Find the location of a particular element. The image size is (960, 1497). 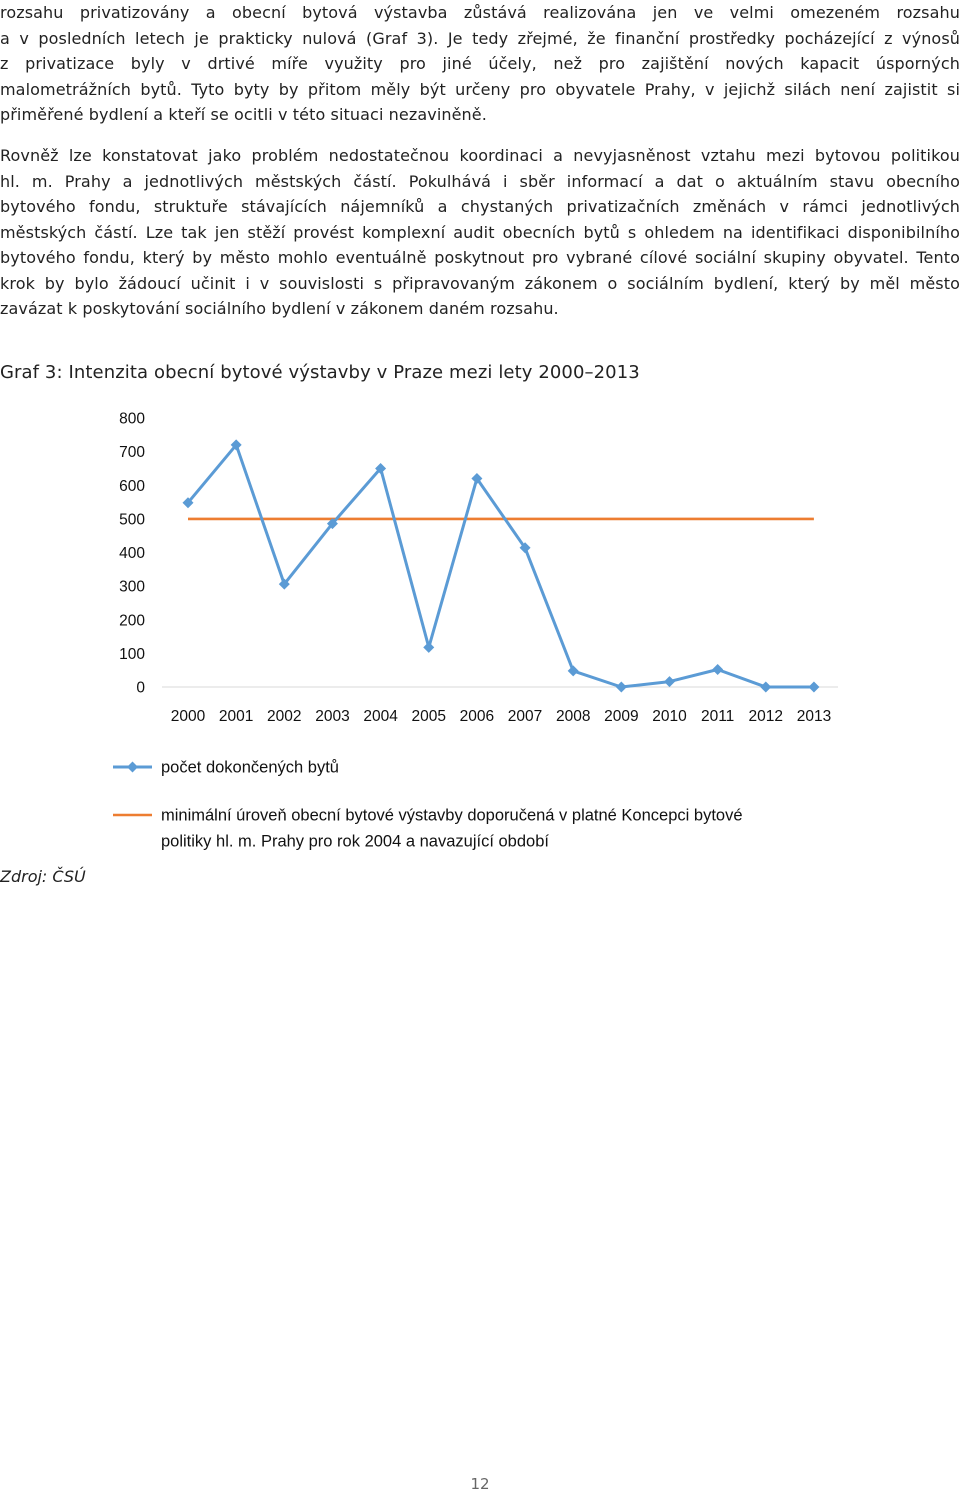

x-tick-label: 2009 is located at coordinates (621, 716).